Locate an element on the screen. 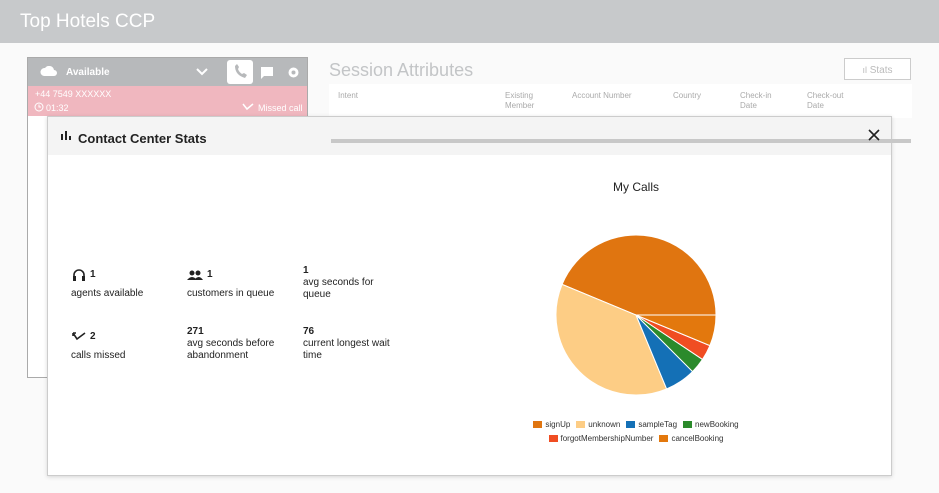 This screenshot has height=493, width=939. stat-label: avg seconds for queue is located at coordinates (338, 288).